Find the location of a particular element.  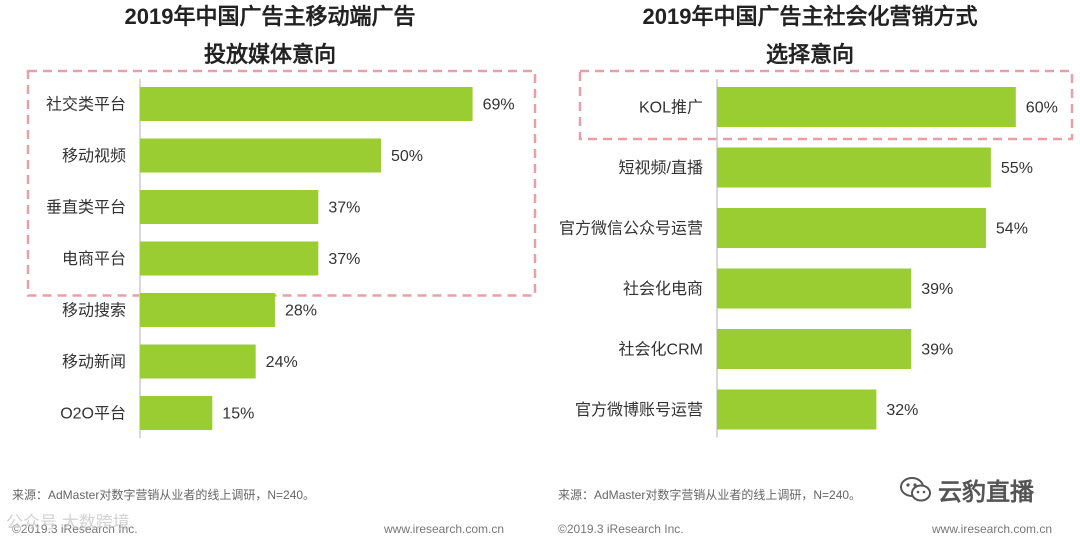

highlight-box is located at coordinates (826, 105).